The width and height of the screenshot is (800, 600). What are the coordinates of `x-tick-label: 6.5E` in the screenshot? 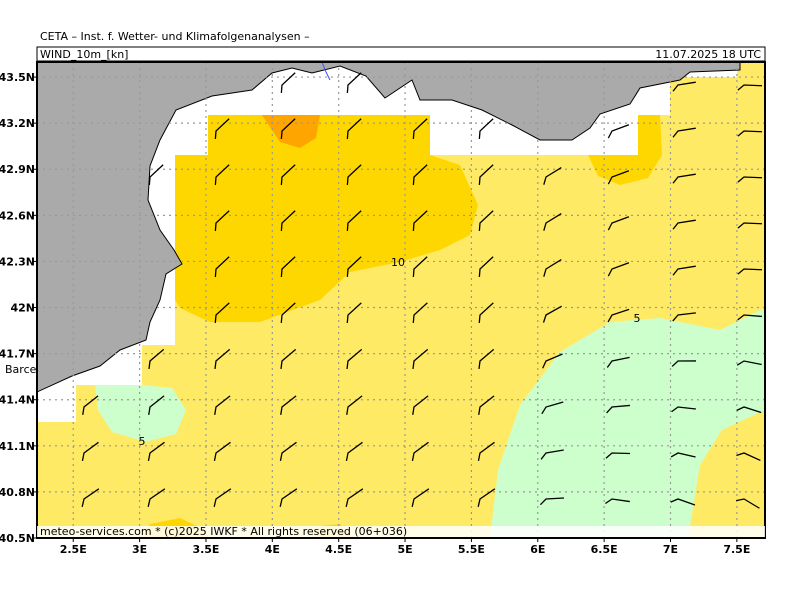 It's located at (604, 549).